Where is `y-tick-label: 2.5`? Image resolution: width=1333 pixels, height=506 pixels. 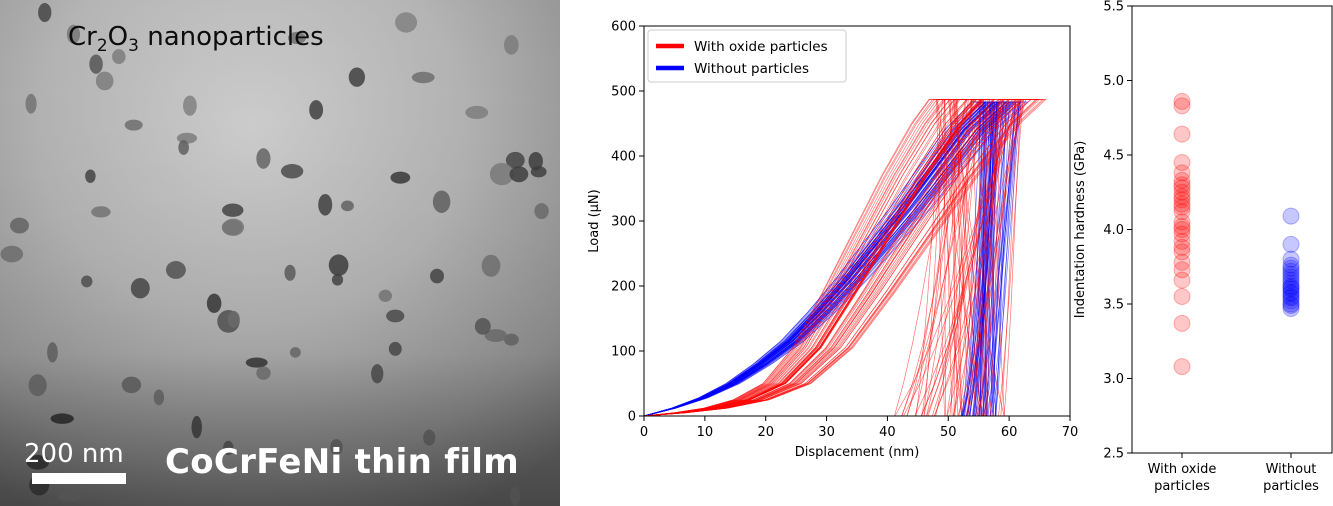 y-tick-label: 2.5 is located at coordinates (1113, 454).